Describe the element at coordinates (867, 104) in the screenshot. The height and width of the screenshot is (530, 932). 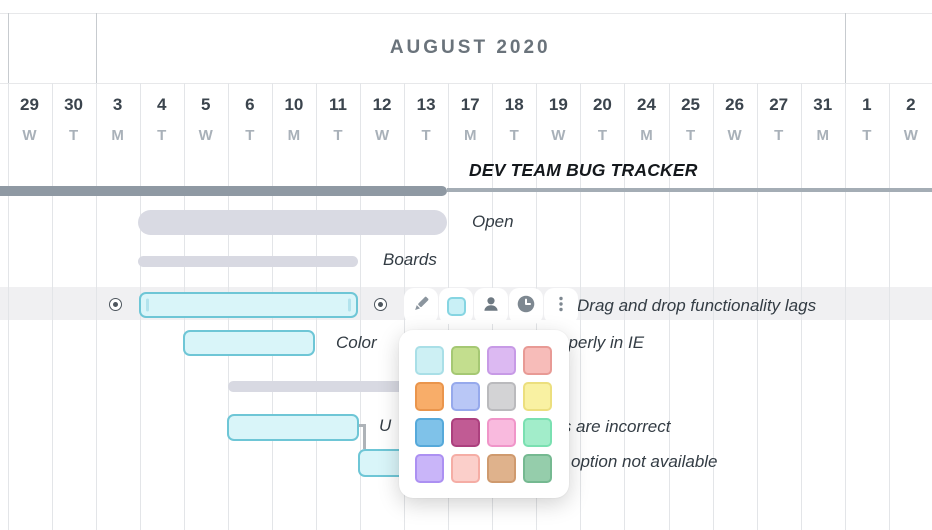
I see `date-header-cell: 1` at that location.